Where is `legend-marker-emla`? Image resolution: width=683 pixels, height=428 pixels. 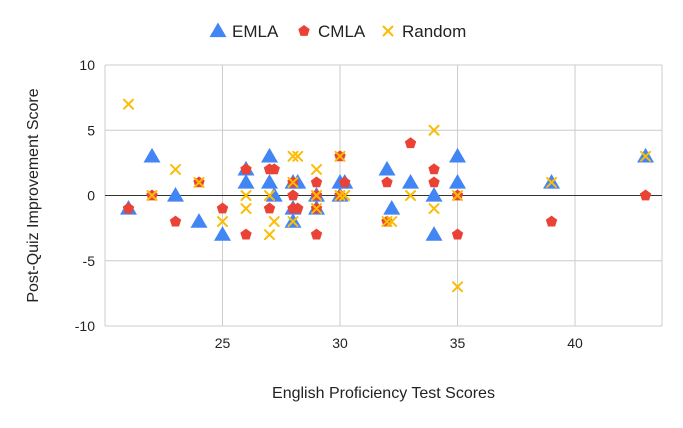
legend-marker-emla is located at coordinates (218, 30).